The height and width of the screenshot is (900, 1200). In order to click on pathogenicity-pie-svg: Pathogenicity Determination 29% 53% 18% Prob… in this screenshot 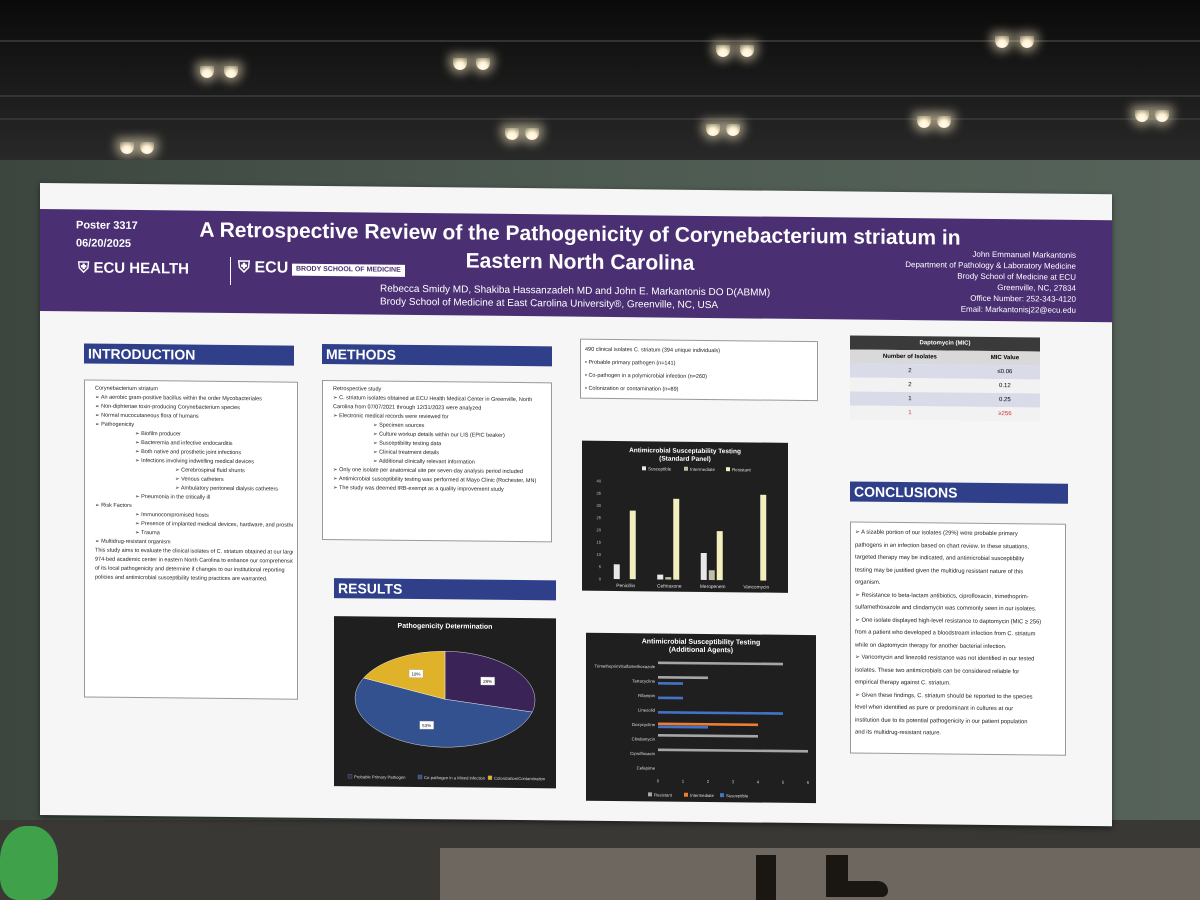, I will do `click(446, 702)`.